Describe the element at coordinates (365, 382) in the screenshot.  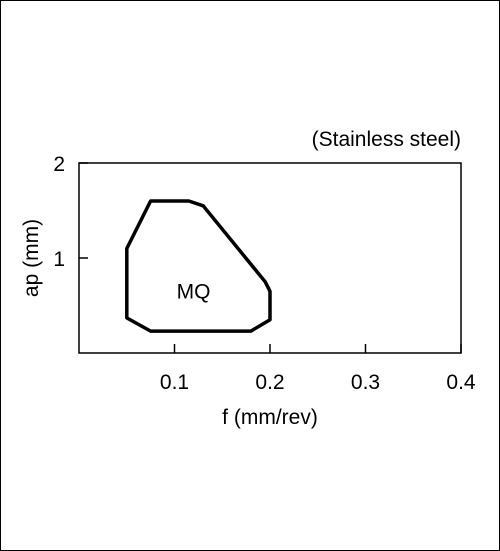
I see `x-tick-label: 0.3` at that location.